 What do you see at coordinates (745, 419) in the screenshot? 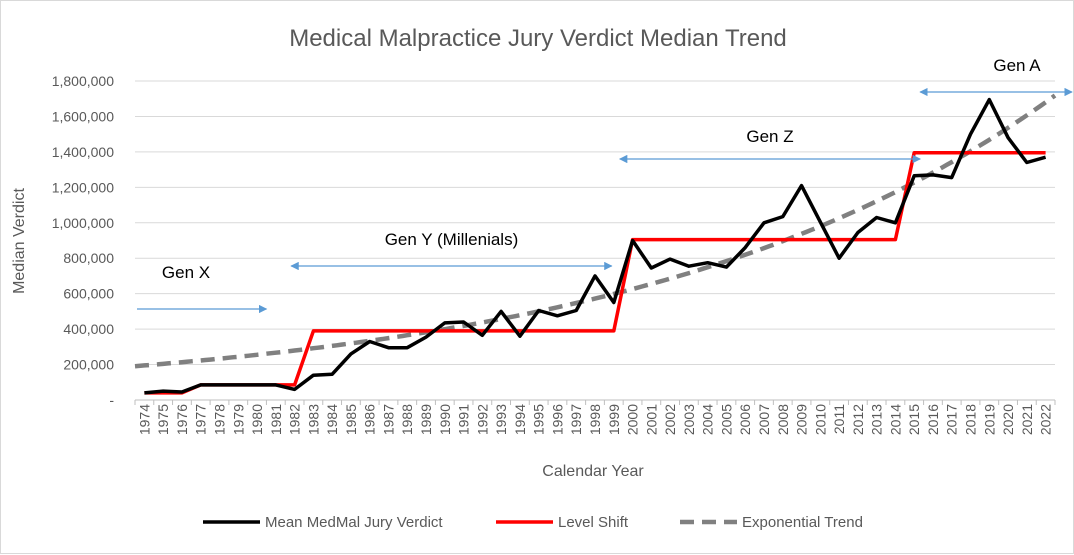
I see `x-tick-label: 2006` at bounding box center [745, 419].